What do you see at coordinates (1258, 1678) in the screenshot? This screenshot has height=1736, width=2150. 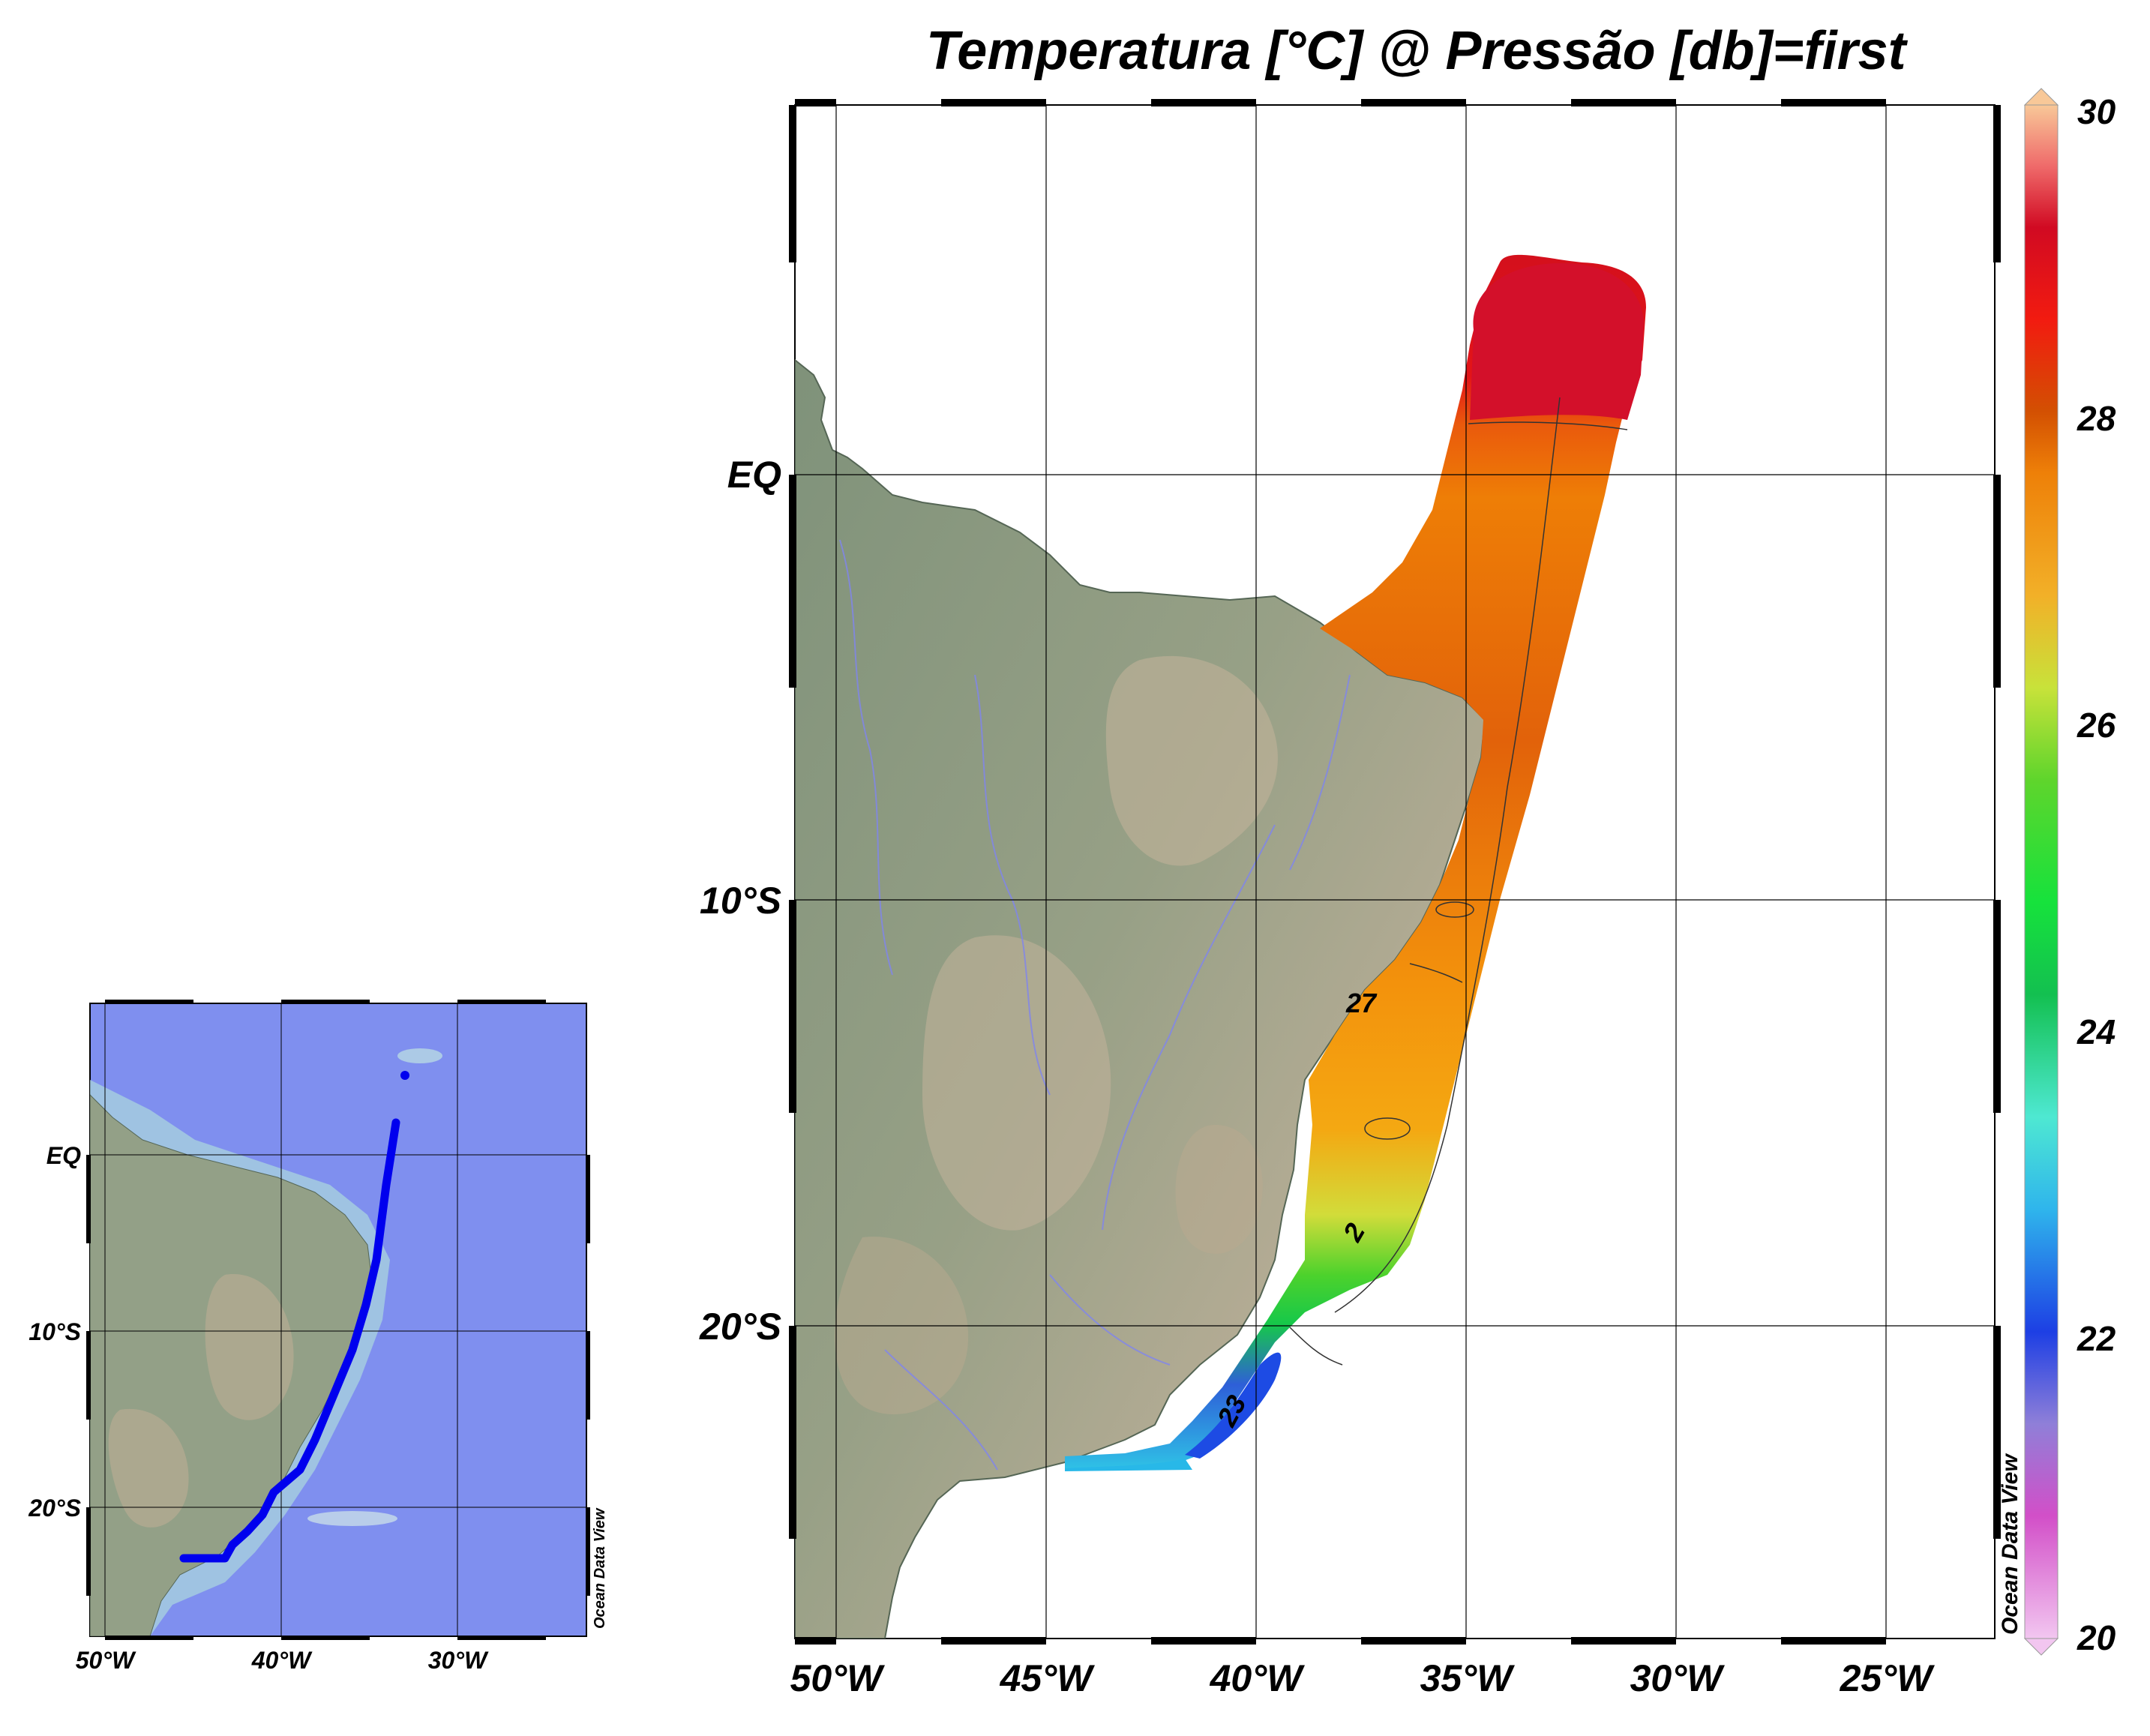 I see `main-lon-tick: 40°W` at bounding box center [1258, 1678].